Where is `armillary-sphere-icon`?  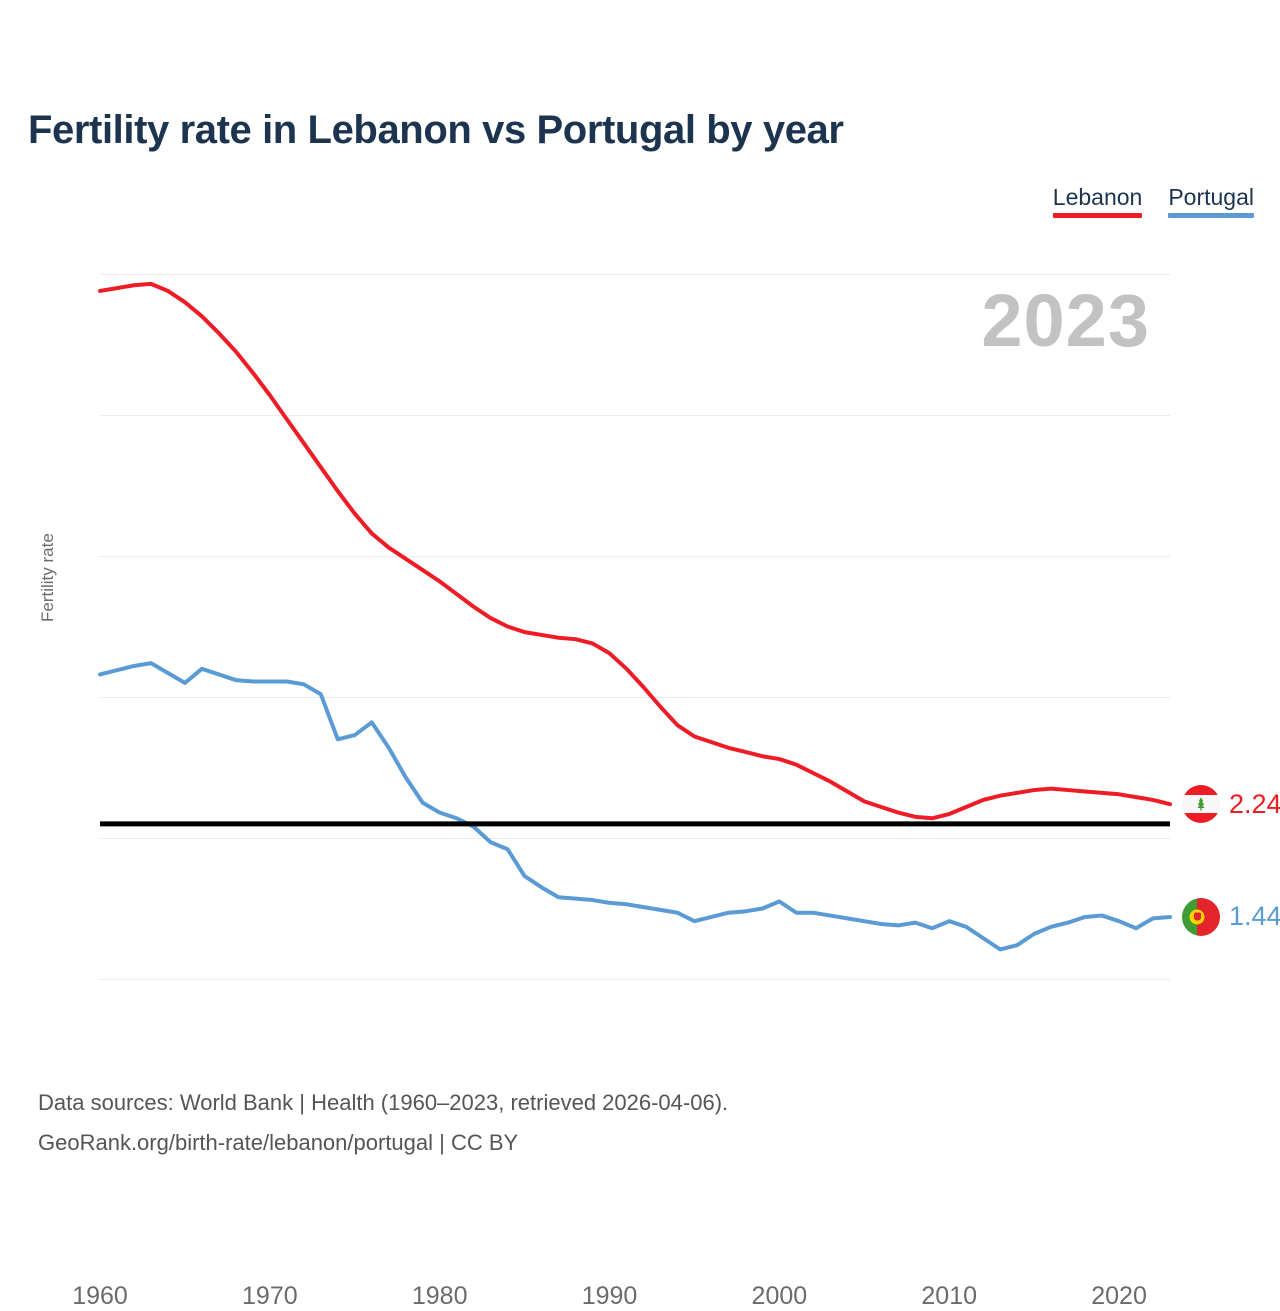
armillary-sphere-icon is located at coordinates (1197, 917).